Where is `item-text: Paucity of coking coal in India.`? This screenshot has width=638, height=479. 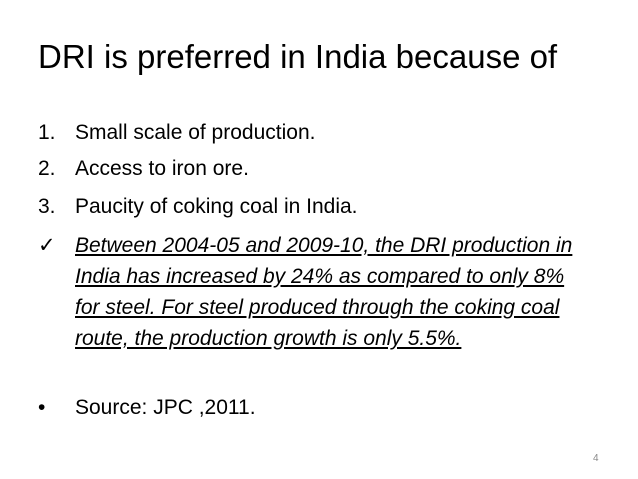
item-text: Paucity of coking coal in India. is located at coordinates (216, 206).